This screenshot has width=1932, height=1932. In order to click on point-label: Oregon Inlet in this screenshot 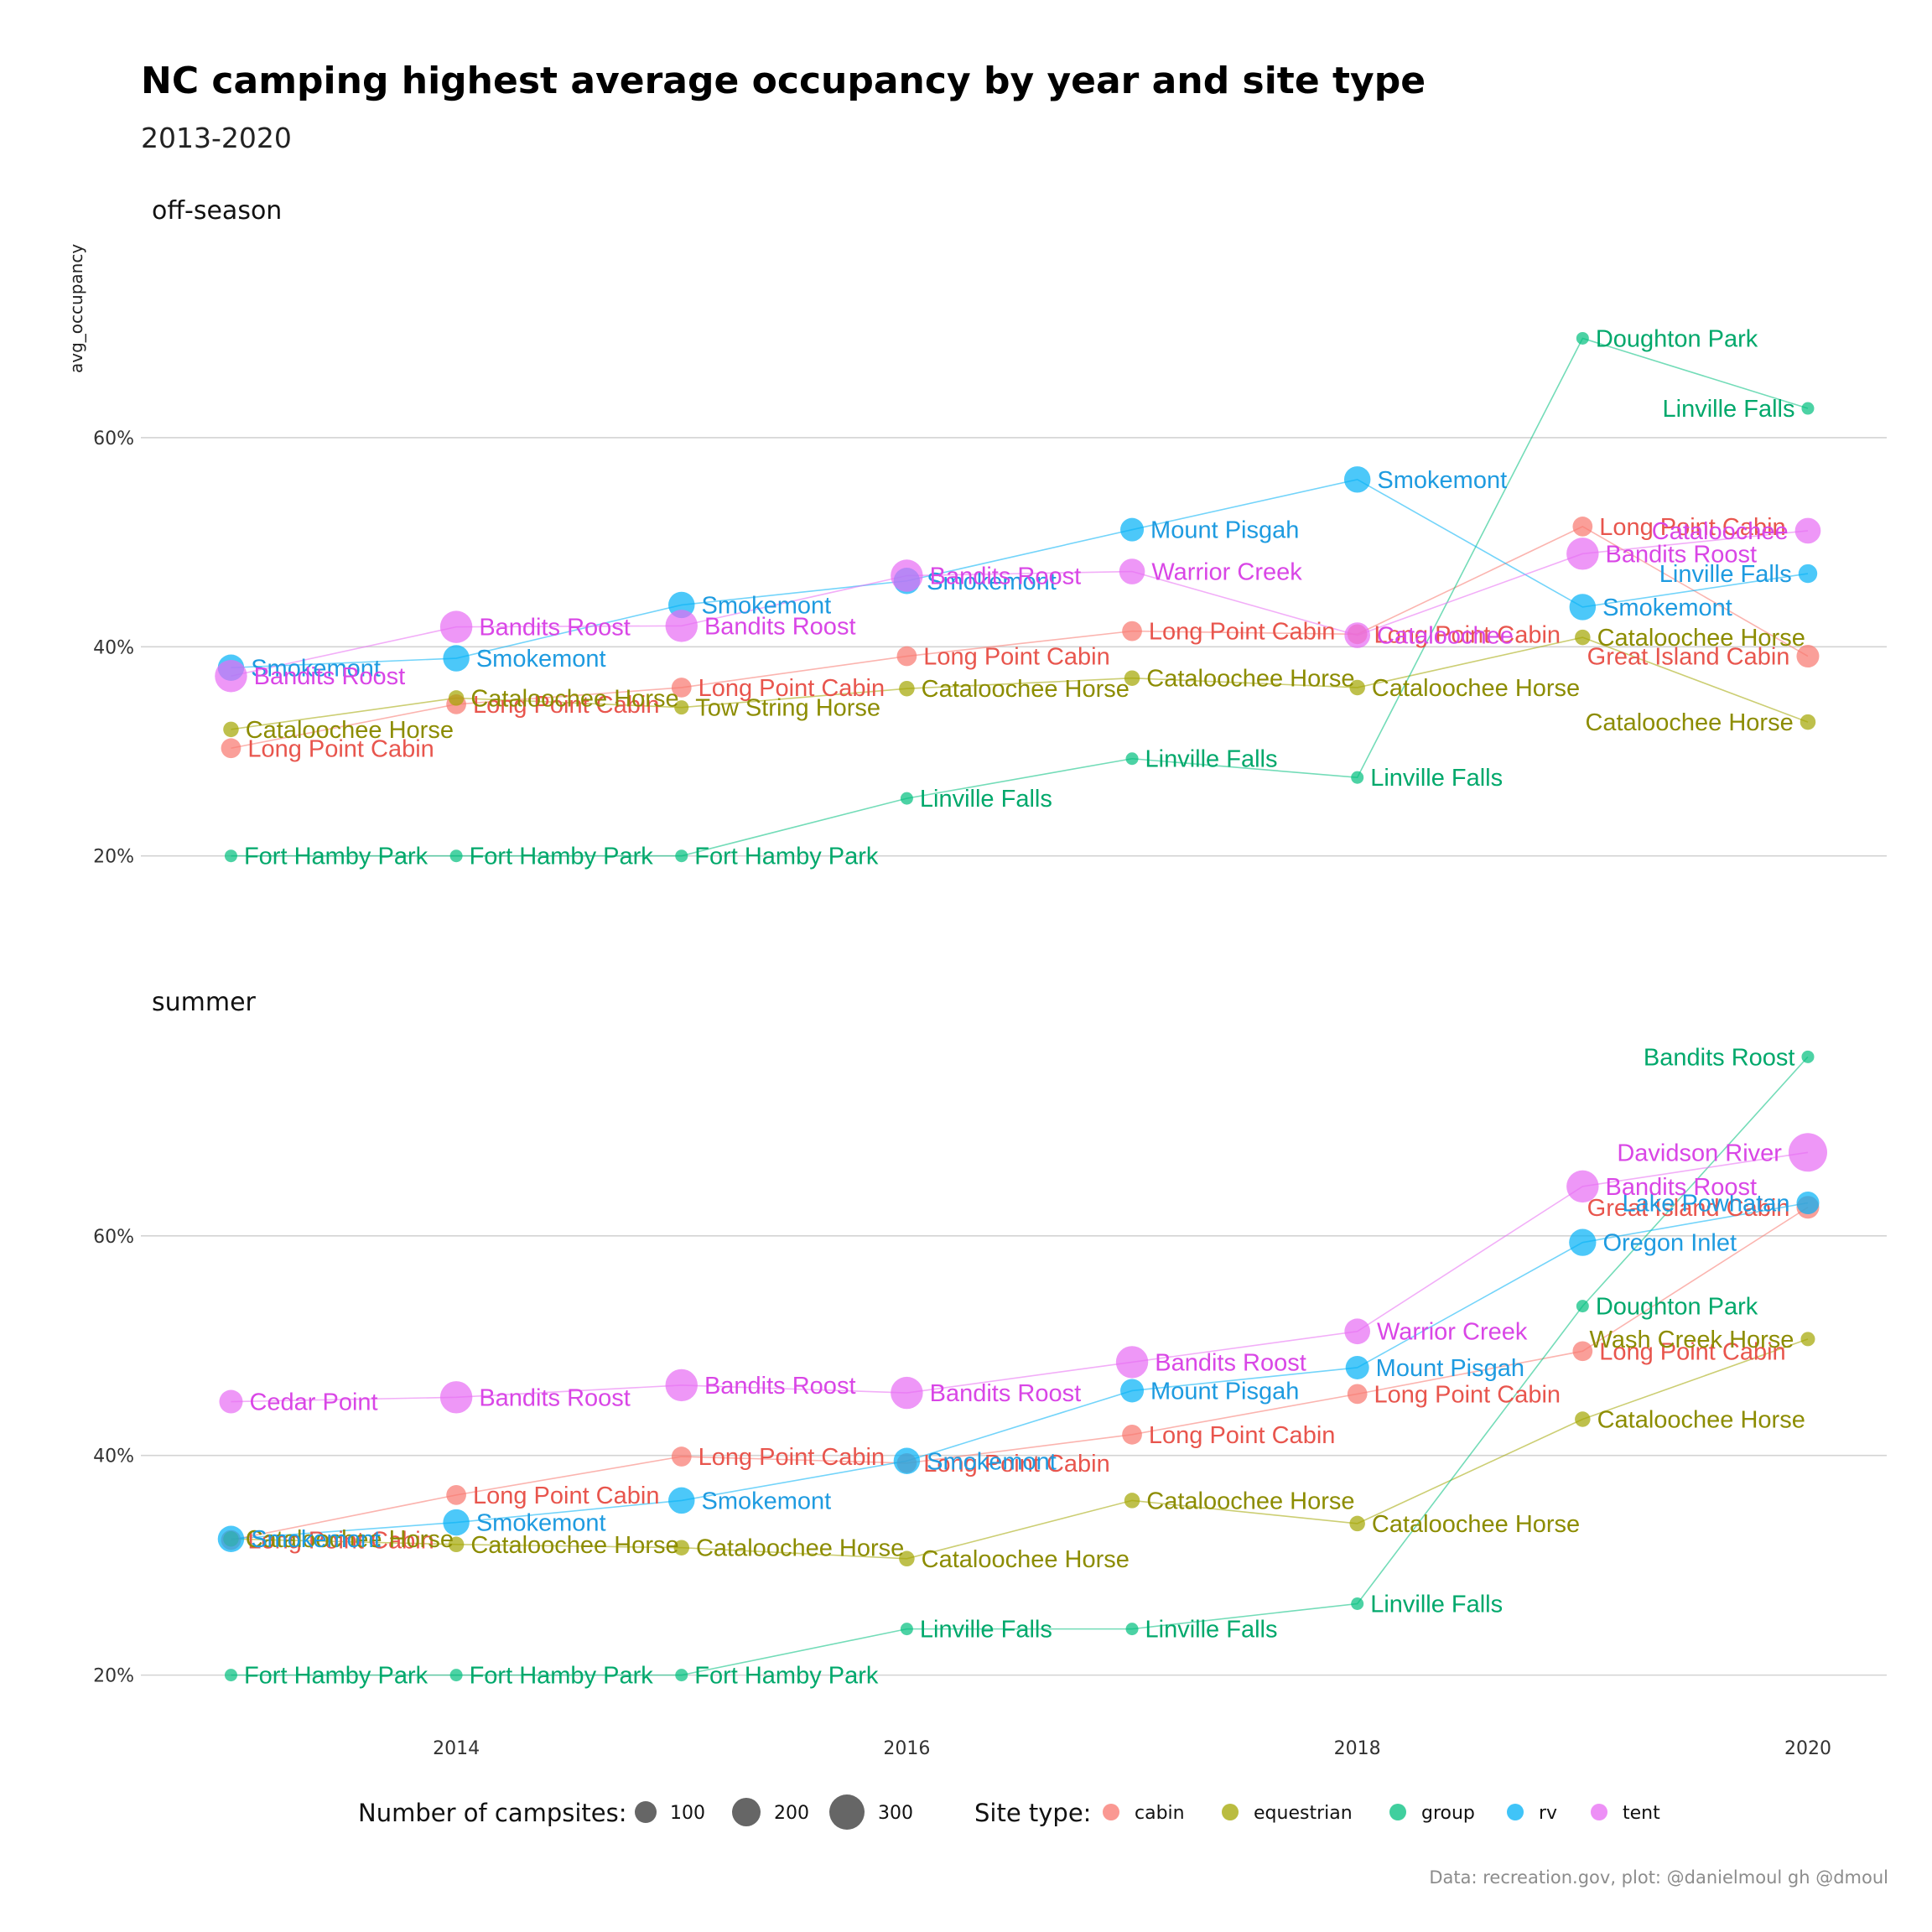, I will do `click(1669, 1243)`.